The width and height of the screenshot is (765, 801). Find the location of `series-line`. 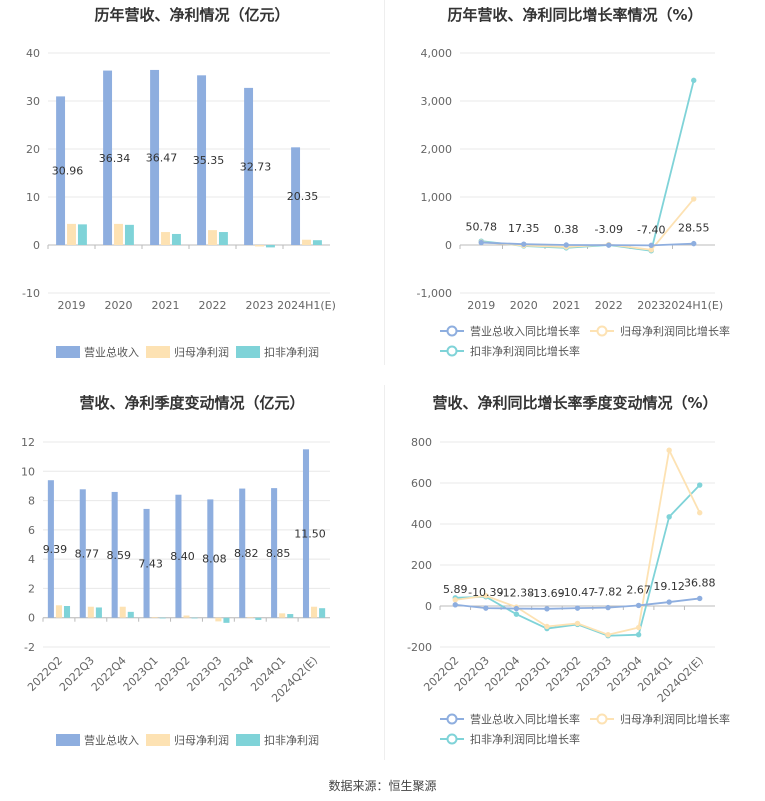

series-line is located at coordinates (587, 244).